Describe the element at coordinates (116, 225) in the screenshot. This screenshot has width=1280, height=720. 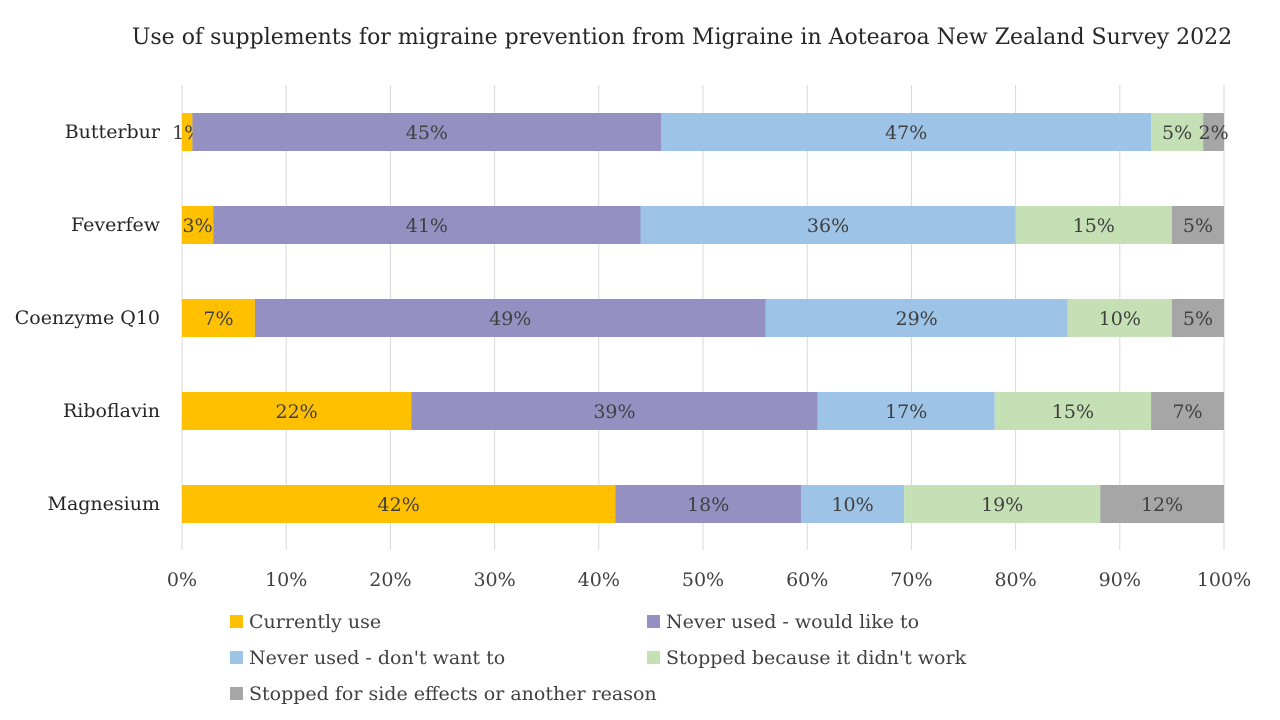
I see `category-label: Feverfew` at that location.